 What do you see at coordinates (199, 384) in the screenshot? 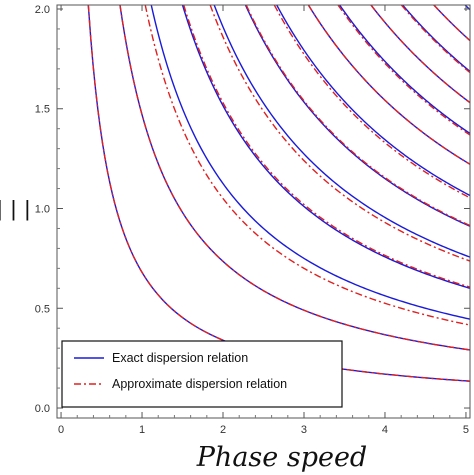
I see `legend-label-approximate: Approximate dispersion relation` at bounding box center [199, 384].